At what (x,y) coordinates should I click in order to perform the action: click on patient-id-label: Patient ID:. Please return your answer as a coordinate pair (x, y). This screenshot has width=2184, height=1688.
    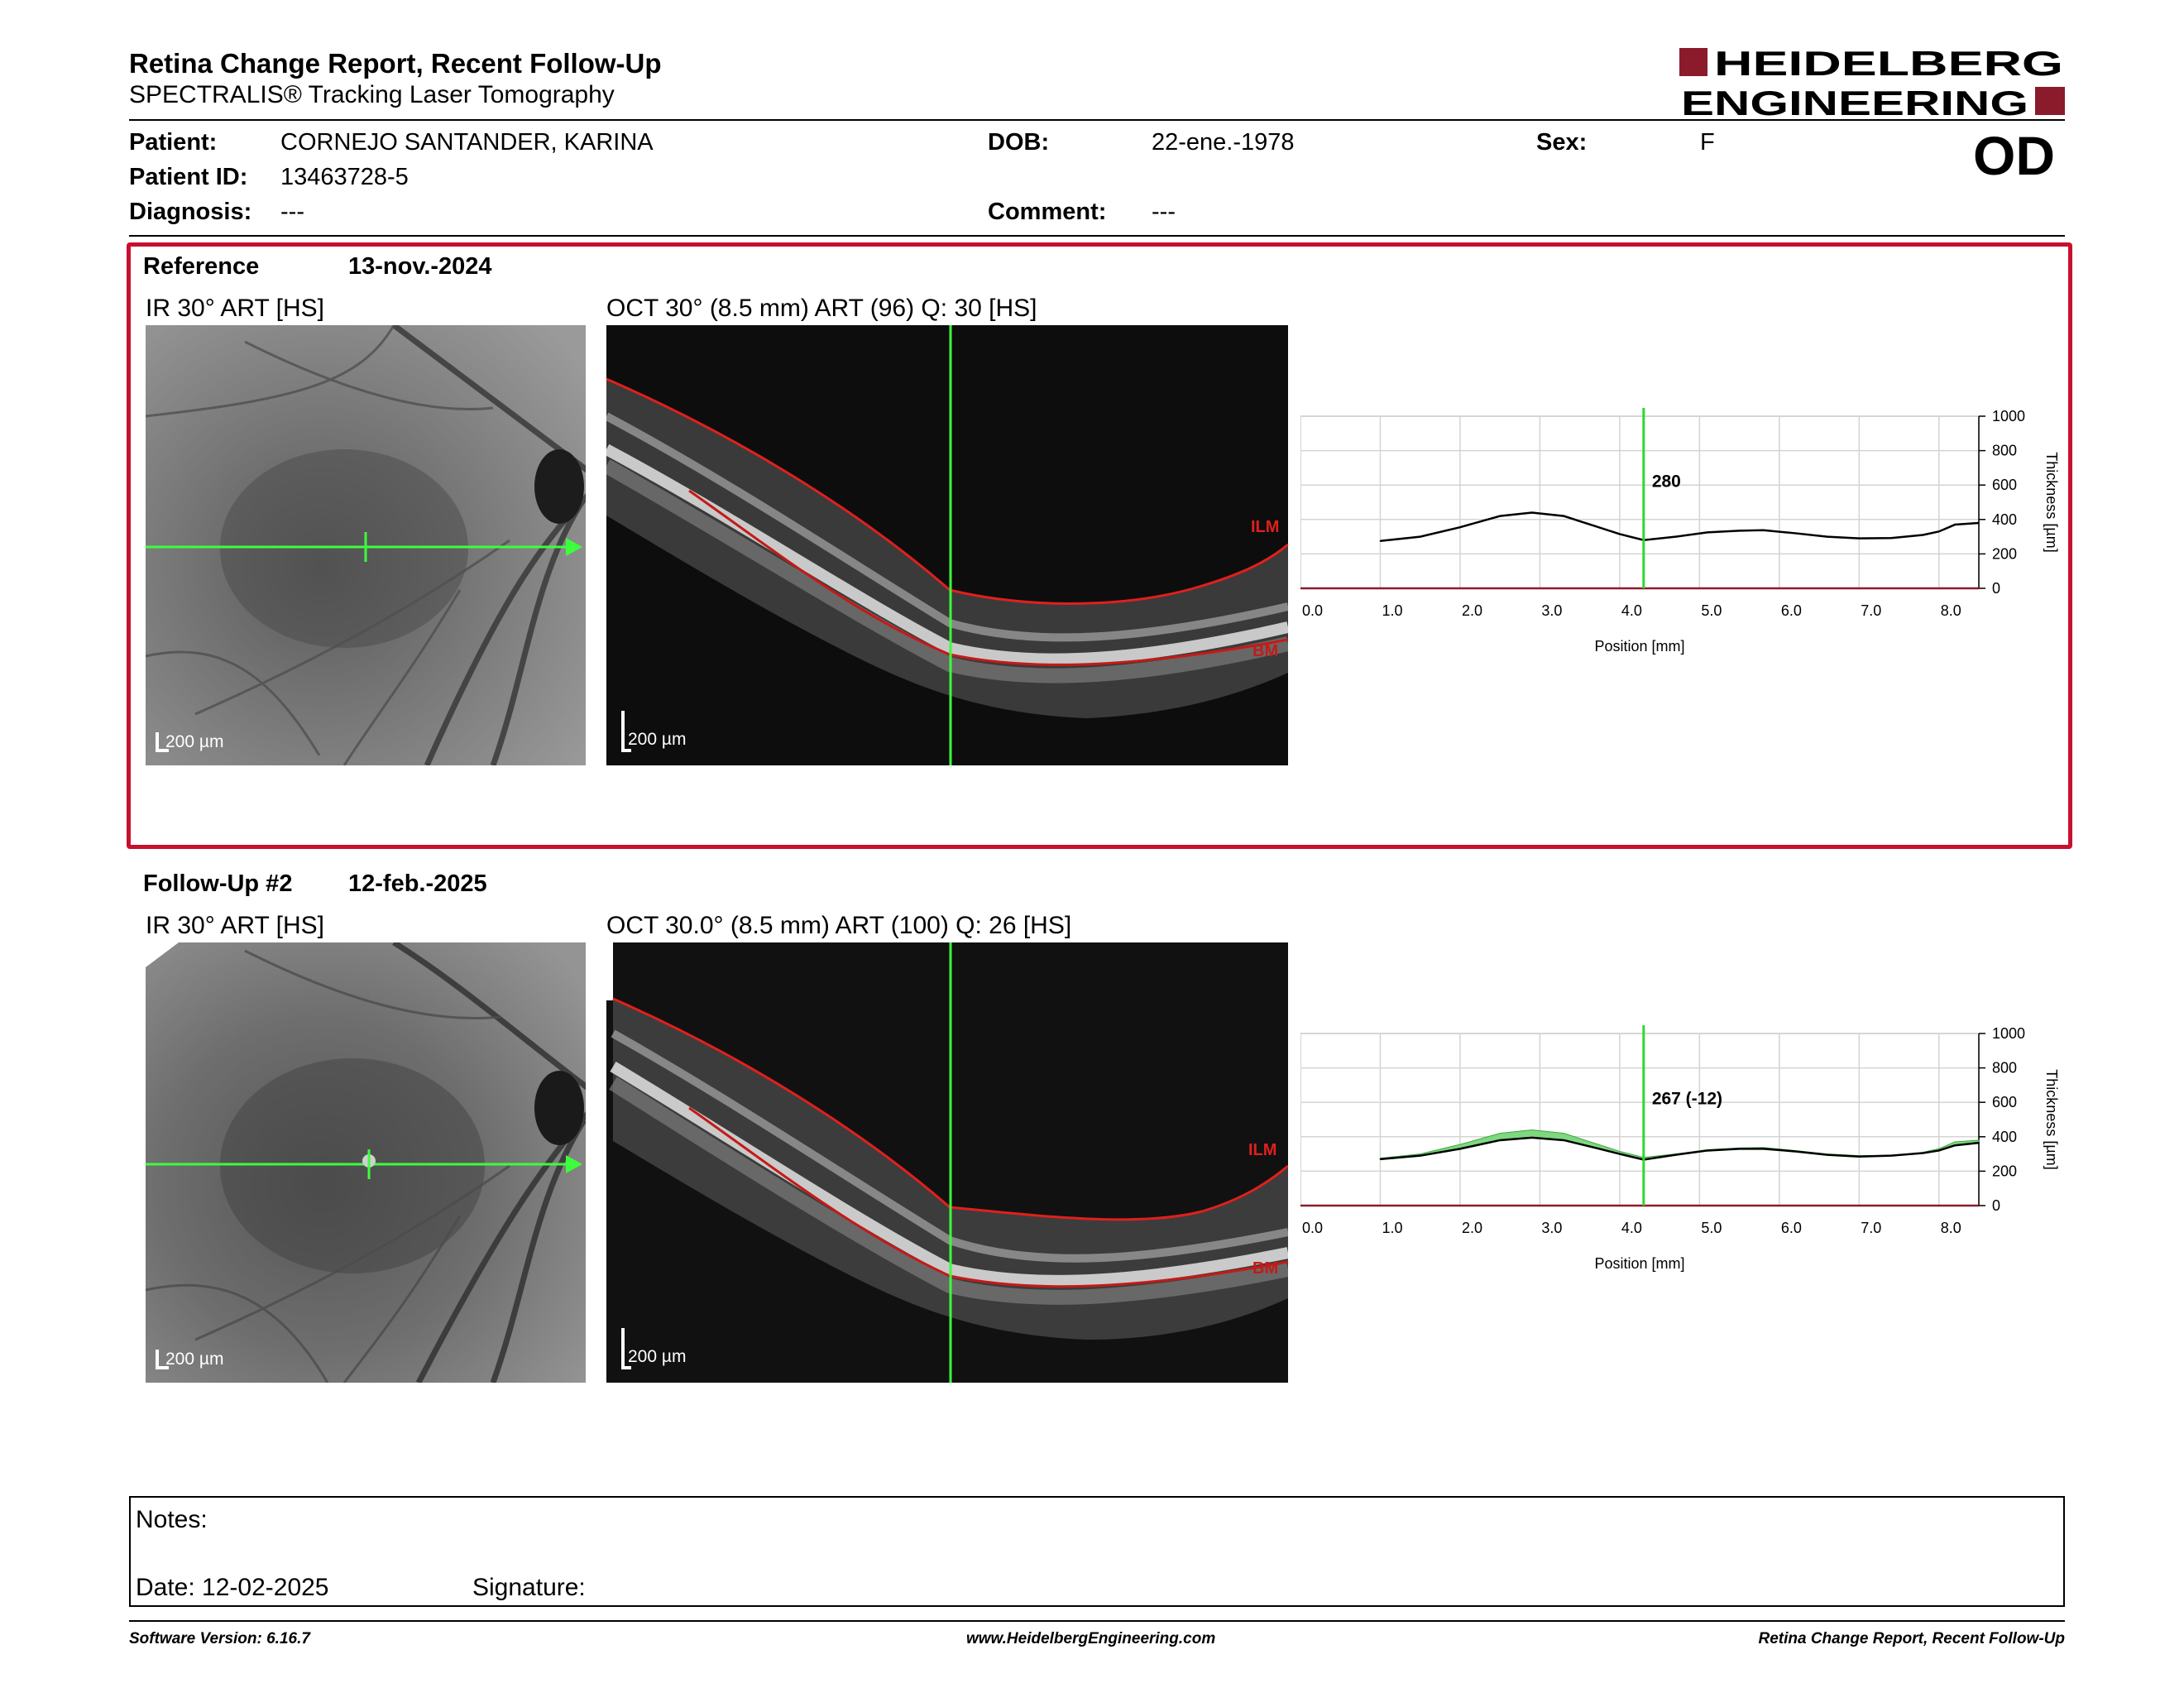
    Looking at the image, I should click on (188, 177).